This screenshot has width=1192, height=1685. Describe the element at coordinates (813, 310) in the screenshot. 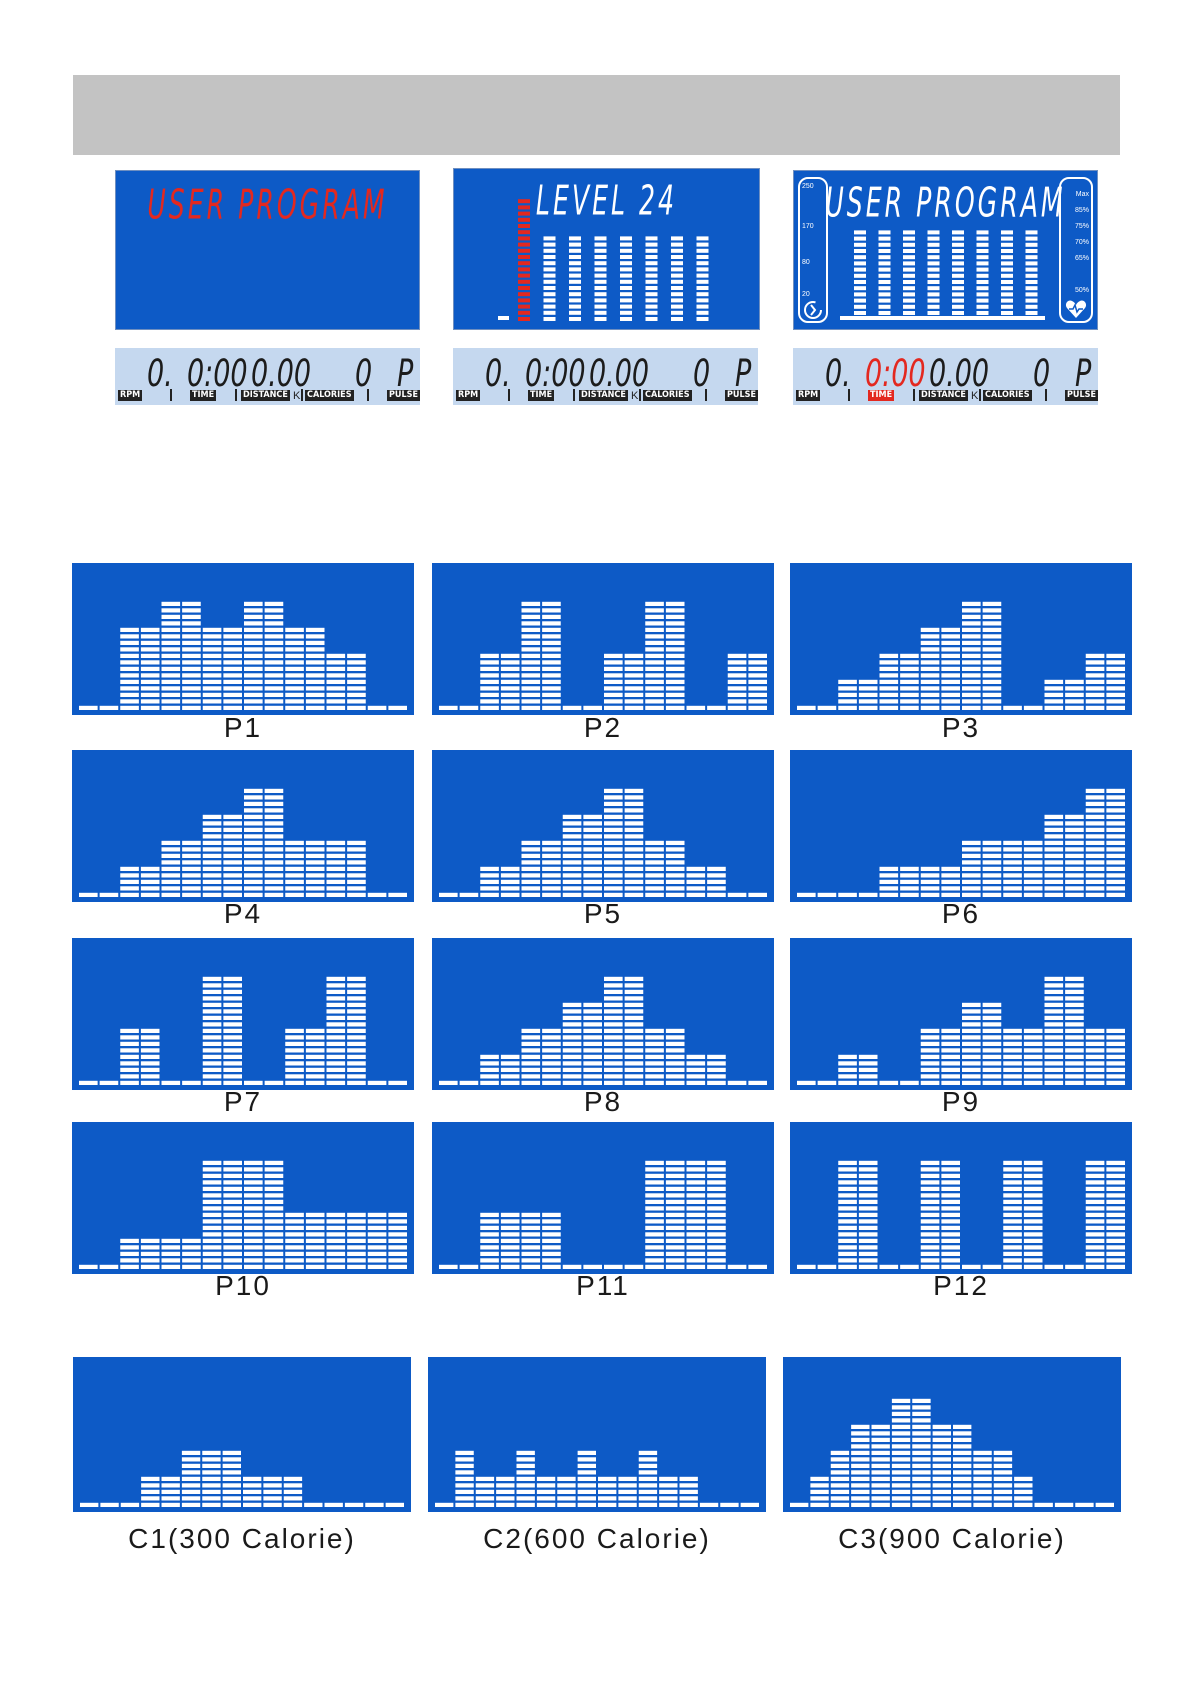

I see `cycle-icon` at that location.